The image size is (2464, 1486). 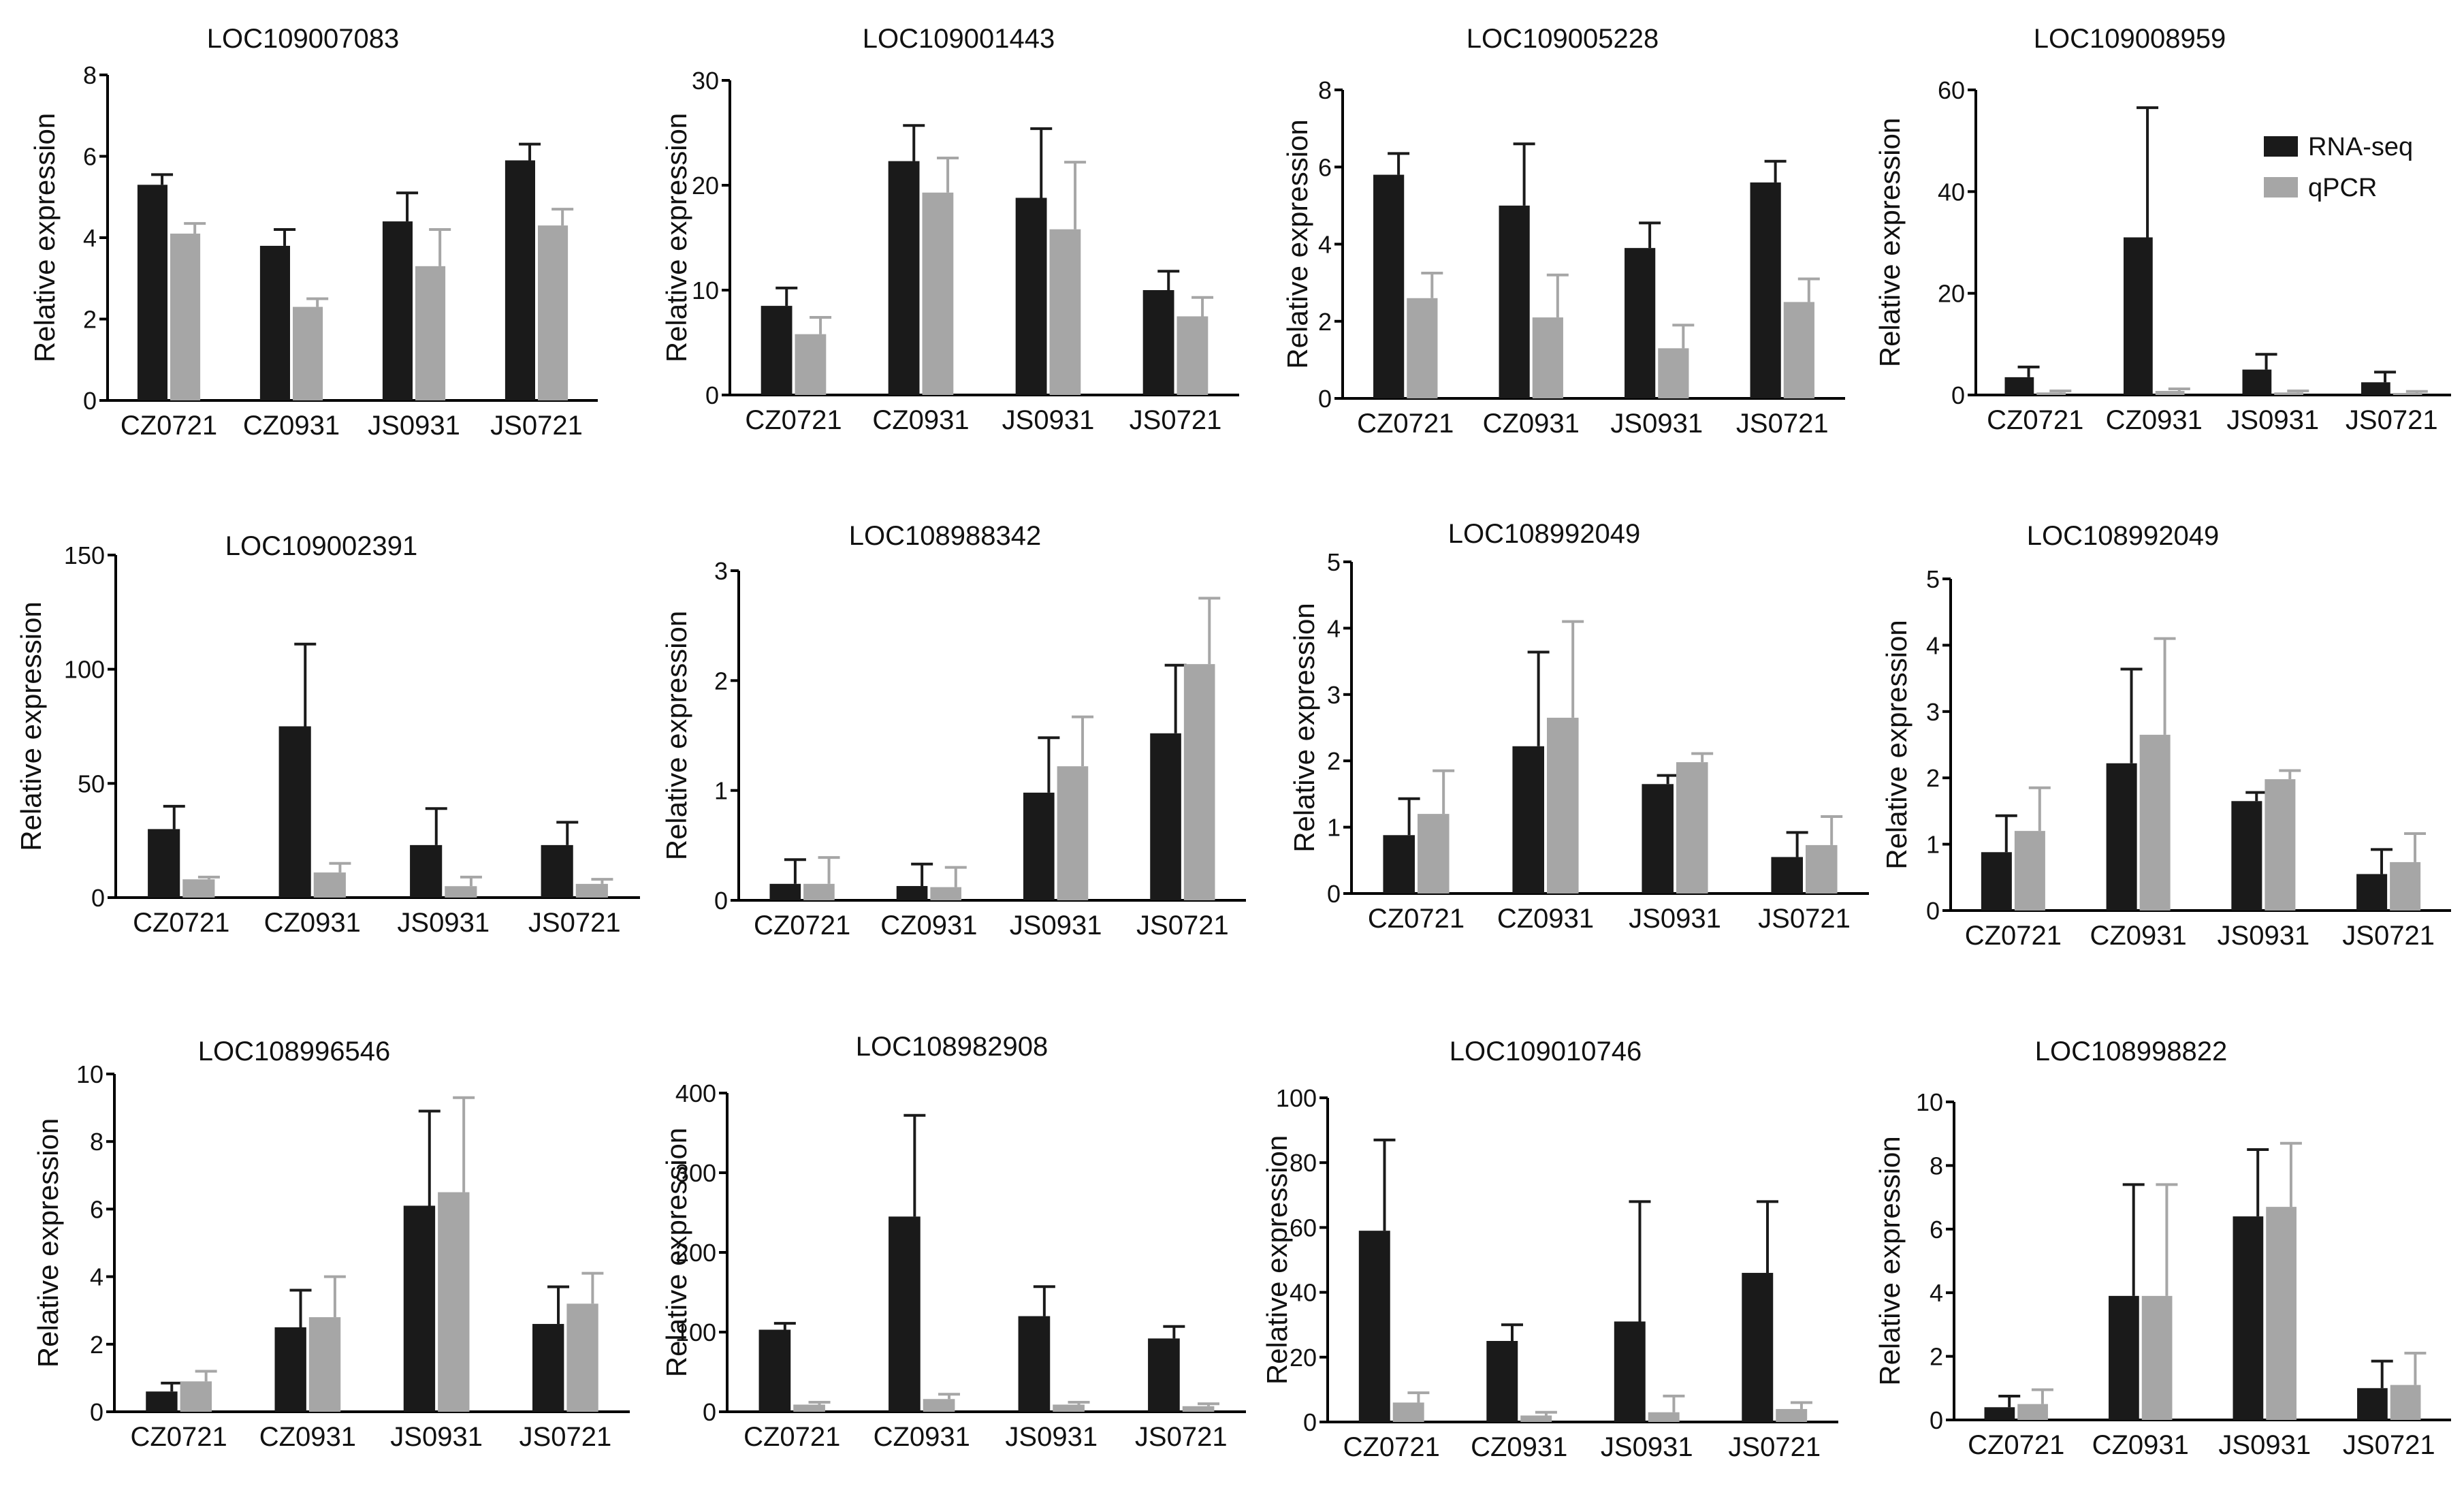 What do you see at coordinates (695, 1253) in the screenshot?
I see `y-tick-label: 200` at bounding box center [695, 1253].